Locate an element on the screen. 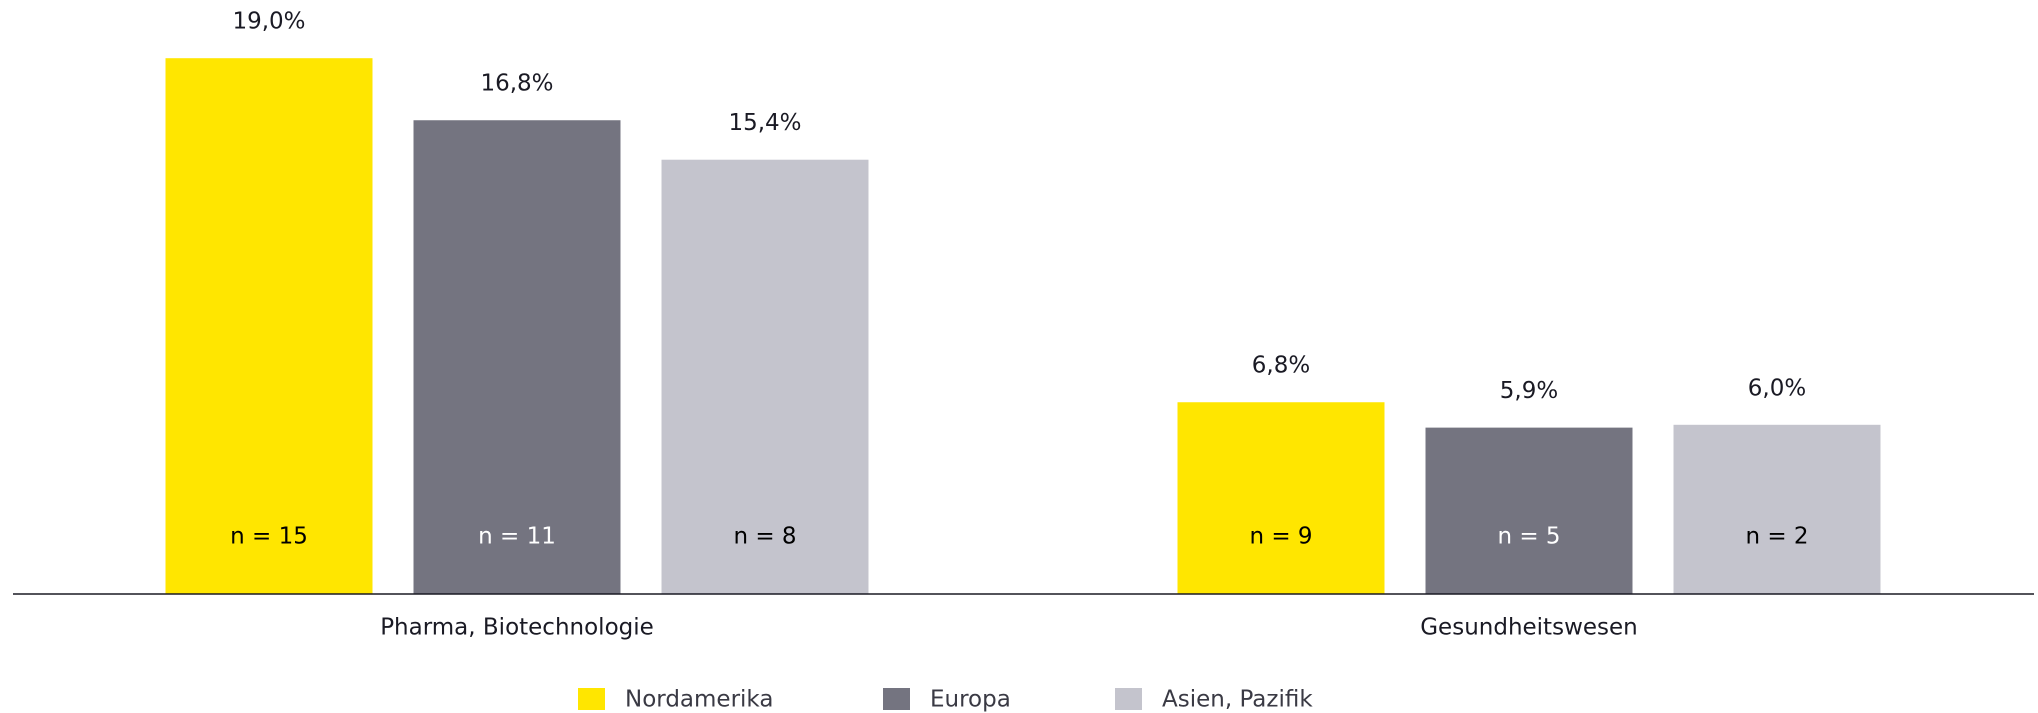 The width and height of the screenshot is (2038, 713). legend-label: Europa is located at coordinates (970, 700).